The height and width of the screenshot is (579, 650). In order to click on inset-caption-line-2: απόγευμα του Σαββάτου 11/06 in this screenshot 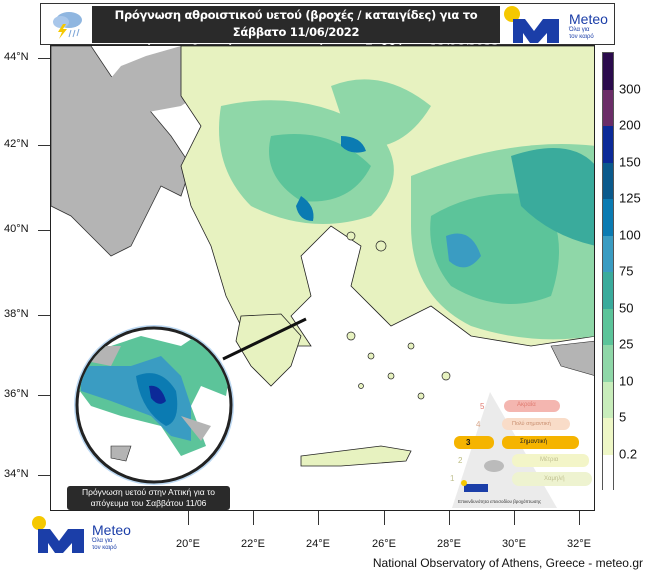, I will do `click(148, 503)`.